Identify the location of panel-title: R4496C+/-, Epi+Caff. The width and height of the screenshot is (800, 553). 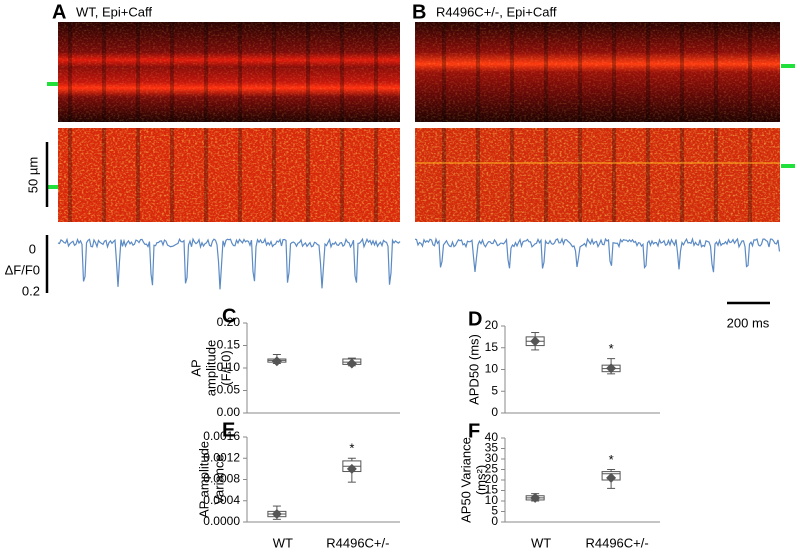
(496, 11).